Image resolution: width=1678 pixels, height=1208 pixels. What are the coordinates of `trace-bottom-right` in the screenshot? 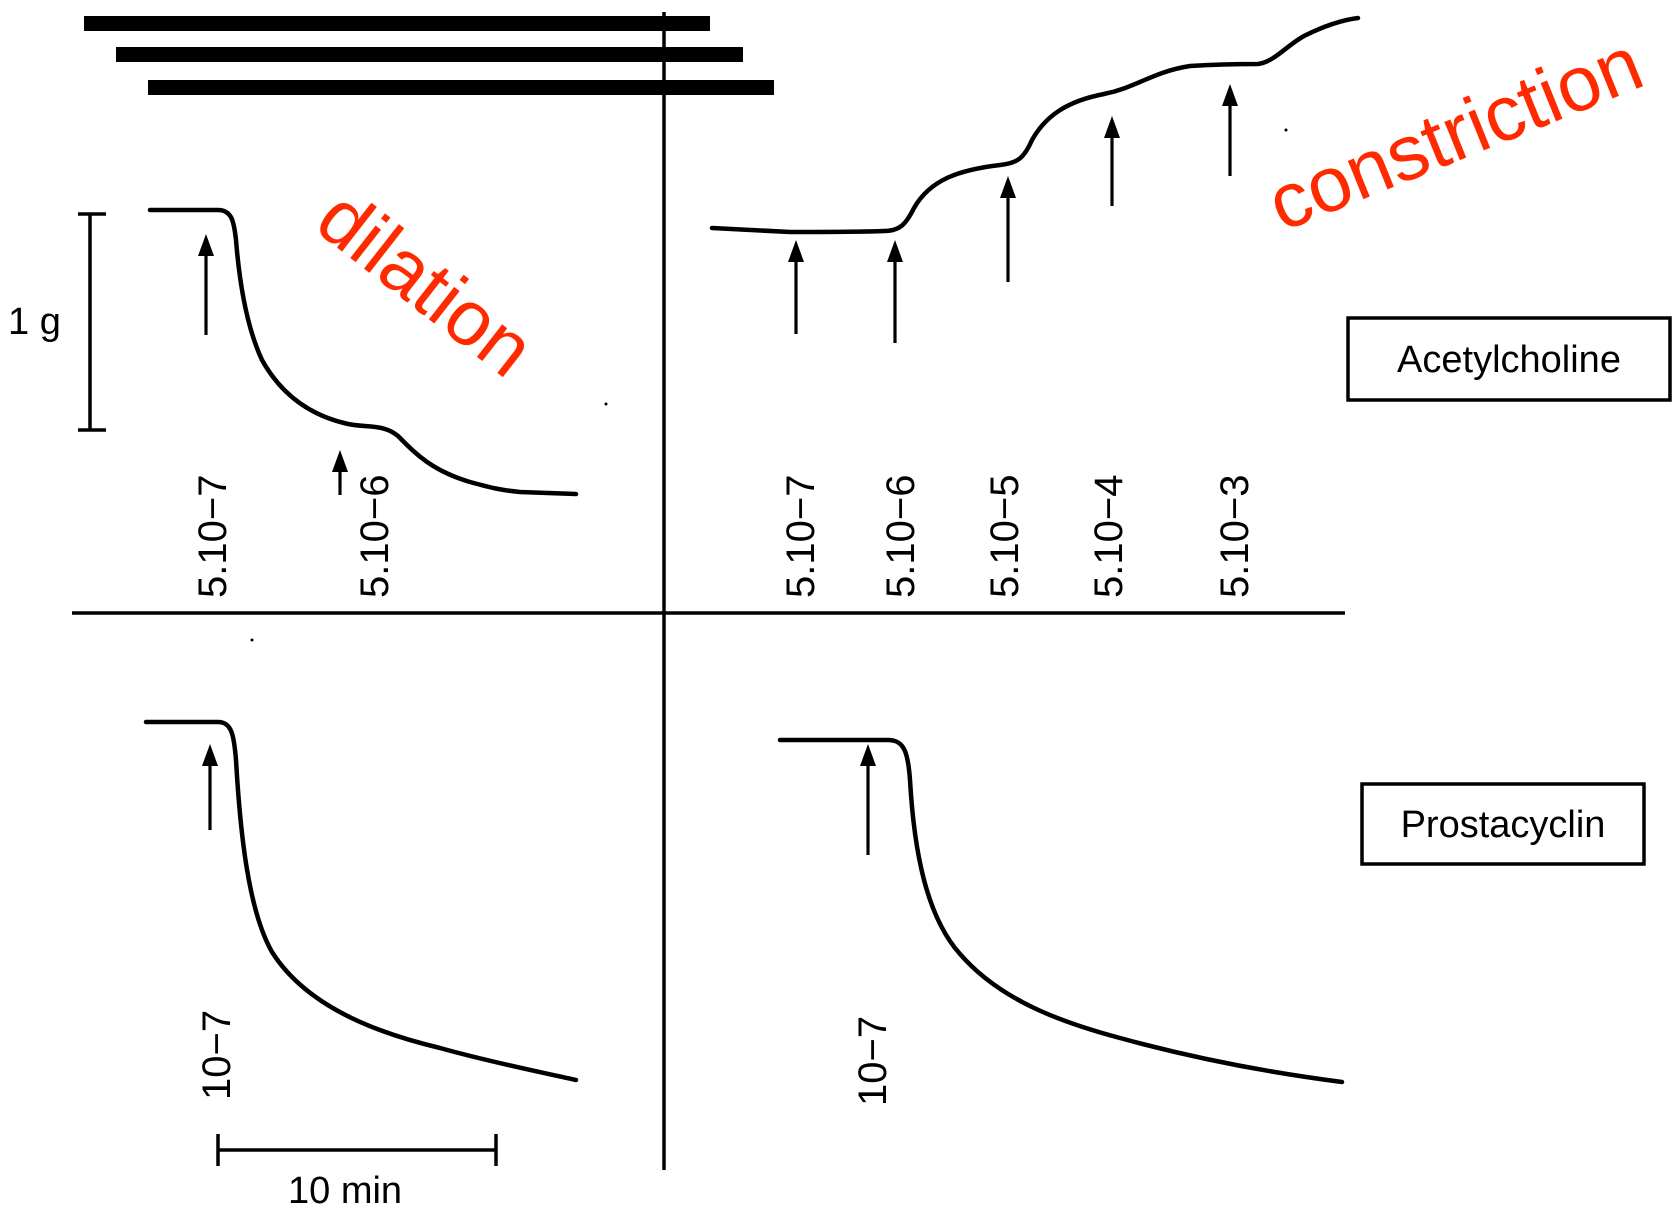 It's located at (1061, 911).